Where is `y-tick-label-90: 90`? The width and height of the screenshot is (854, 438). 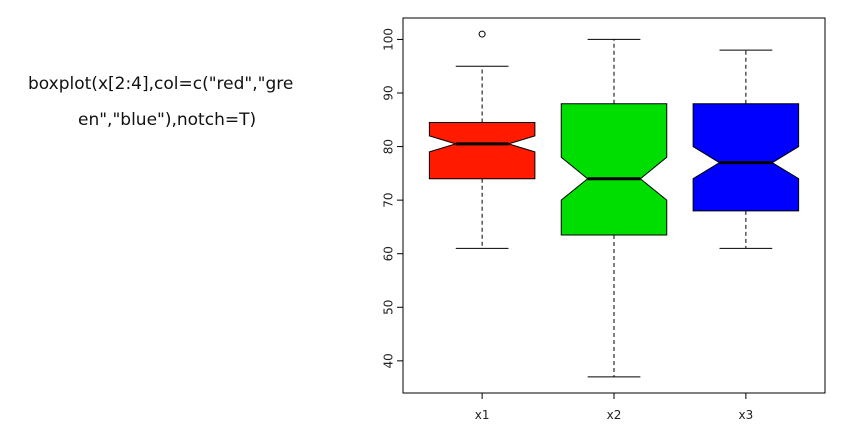 y-tick-label-90: 90 is located at coordinates (389, 92).